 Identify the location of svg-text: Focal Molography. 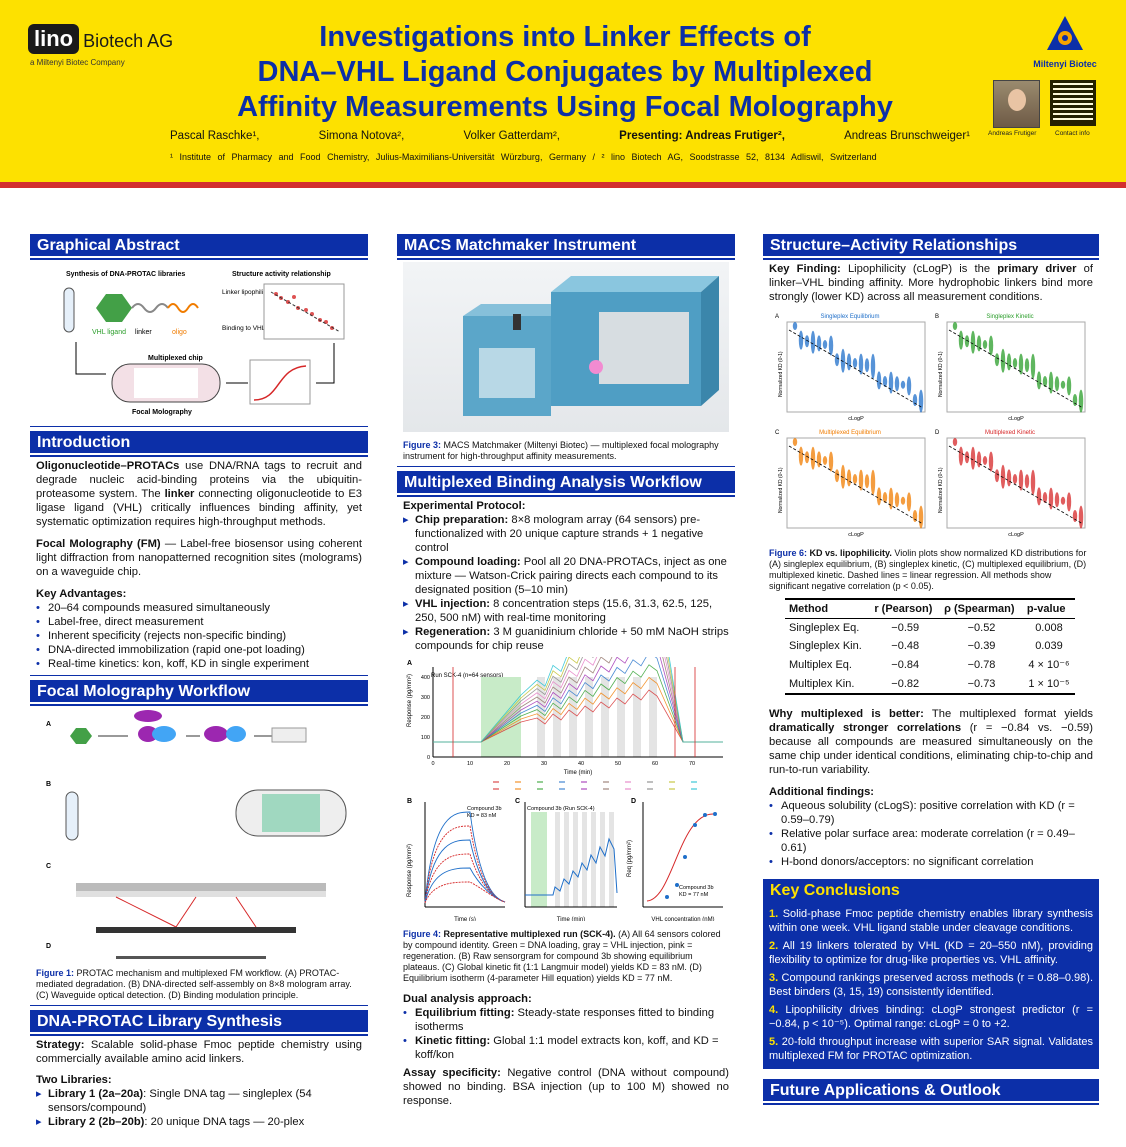
(162, 412).